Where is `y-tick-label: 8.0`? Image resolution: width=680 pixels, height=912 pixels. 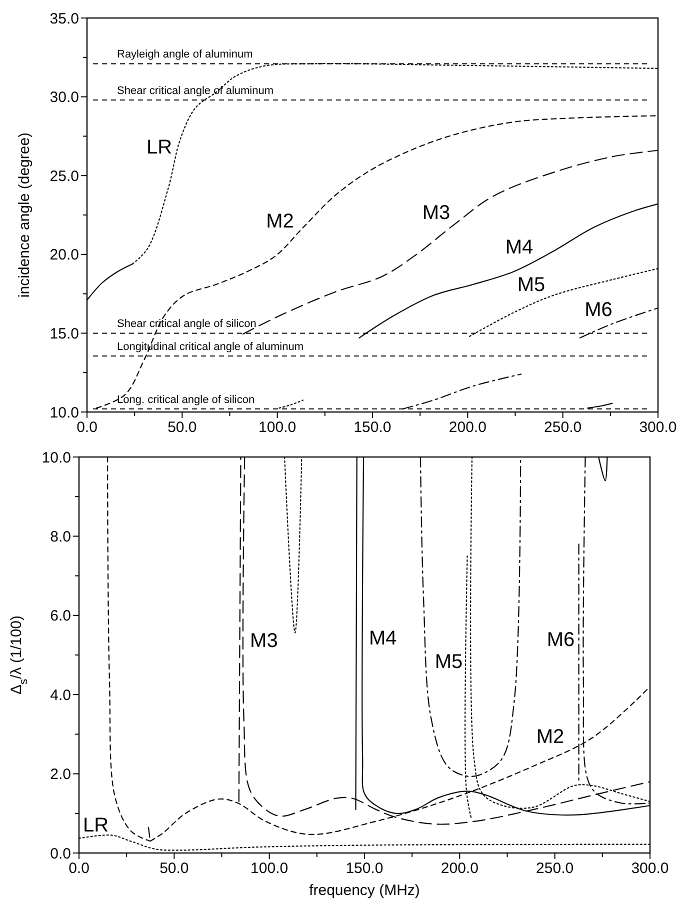
y-tick-label: 8.0 is located at coordinates (60, 537).